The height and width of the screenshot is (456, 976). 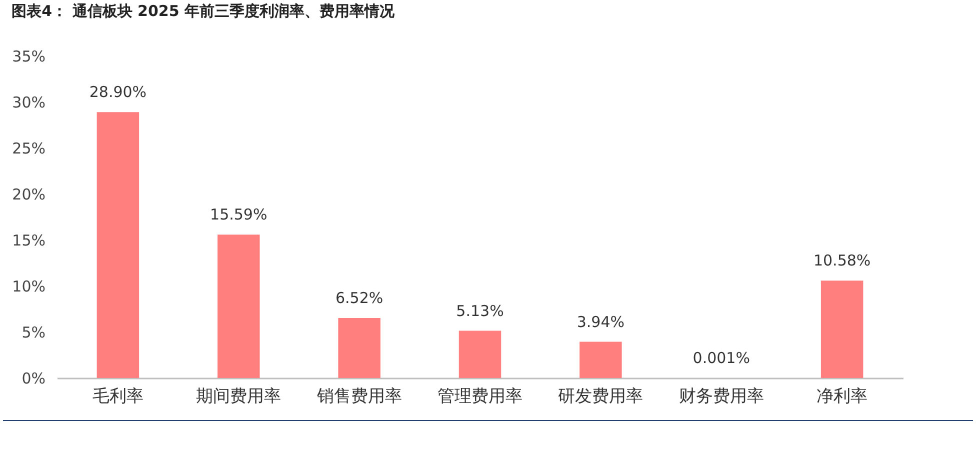 I want to click on x-tick-label: 销售费用率, so click(x=359, y=396).